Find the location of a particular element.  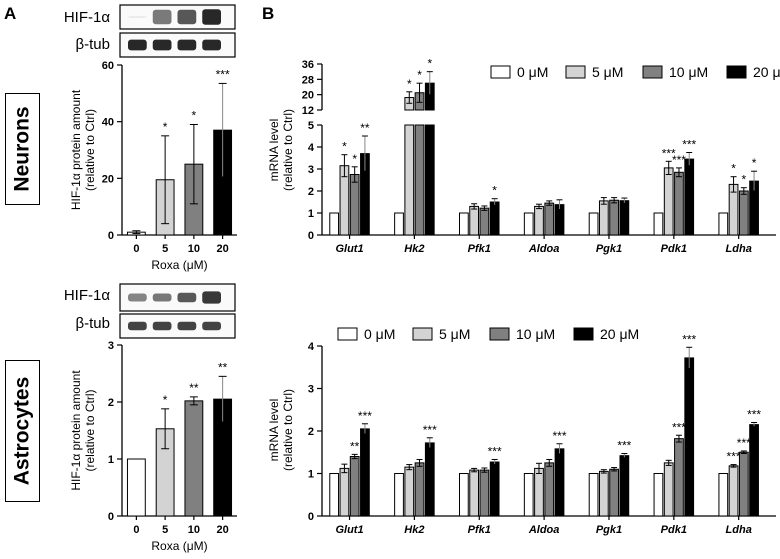

x-tick-label: Ldha is located at coordinates (739, 249).